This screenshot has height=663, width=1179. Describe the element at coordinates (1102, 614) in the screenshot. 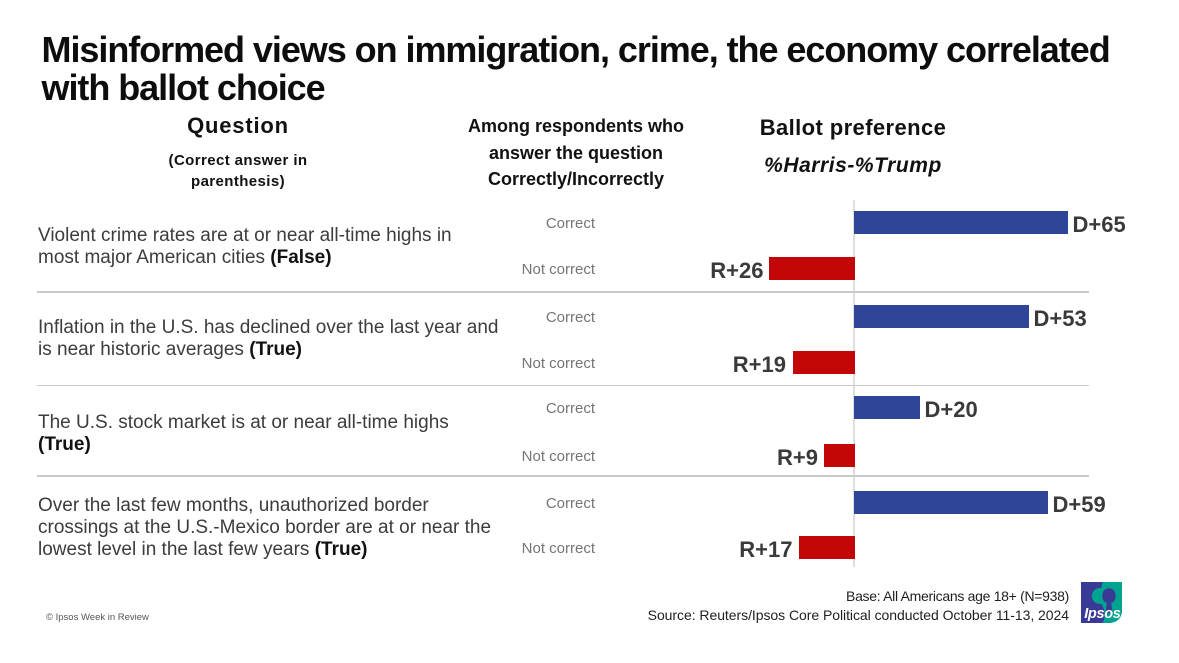

I see `svg-text: Ipsos` at that location.